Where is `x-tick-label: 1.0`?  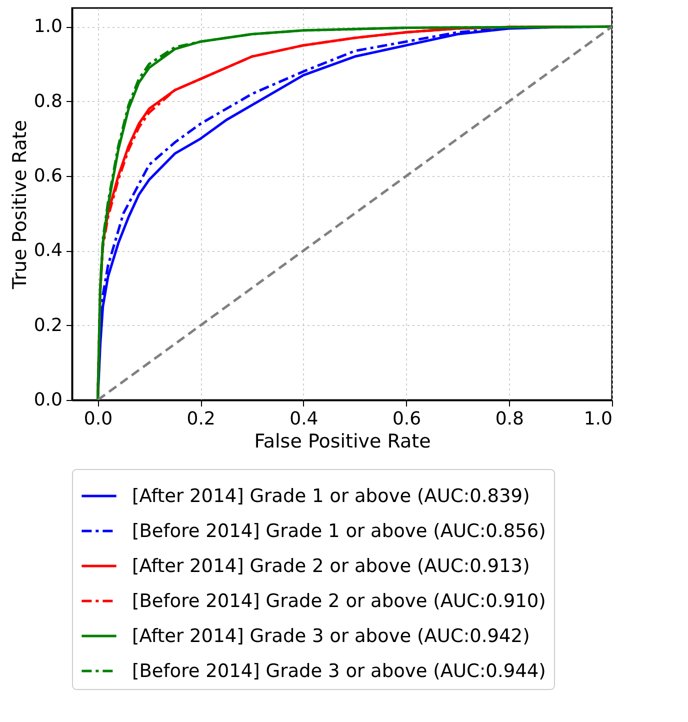 x-tick-label: 1.0 is located at coordinates (598, 419).